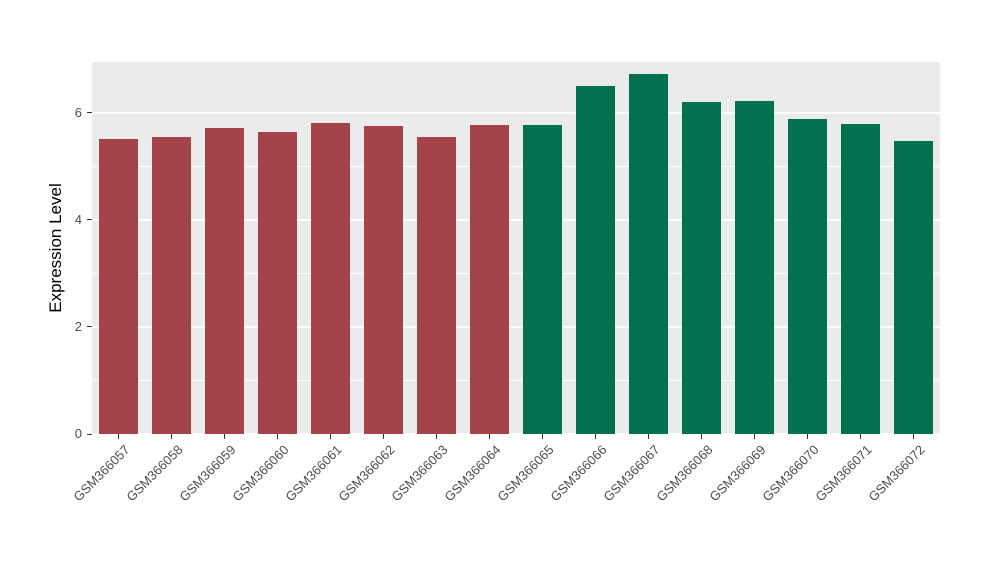 Image resolution: width=1000 pixels, height=580 pixels. Describe the element at coordinates (754, 267) in the screenshot. I see `bar-GSM366069` at that location.